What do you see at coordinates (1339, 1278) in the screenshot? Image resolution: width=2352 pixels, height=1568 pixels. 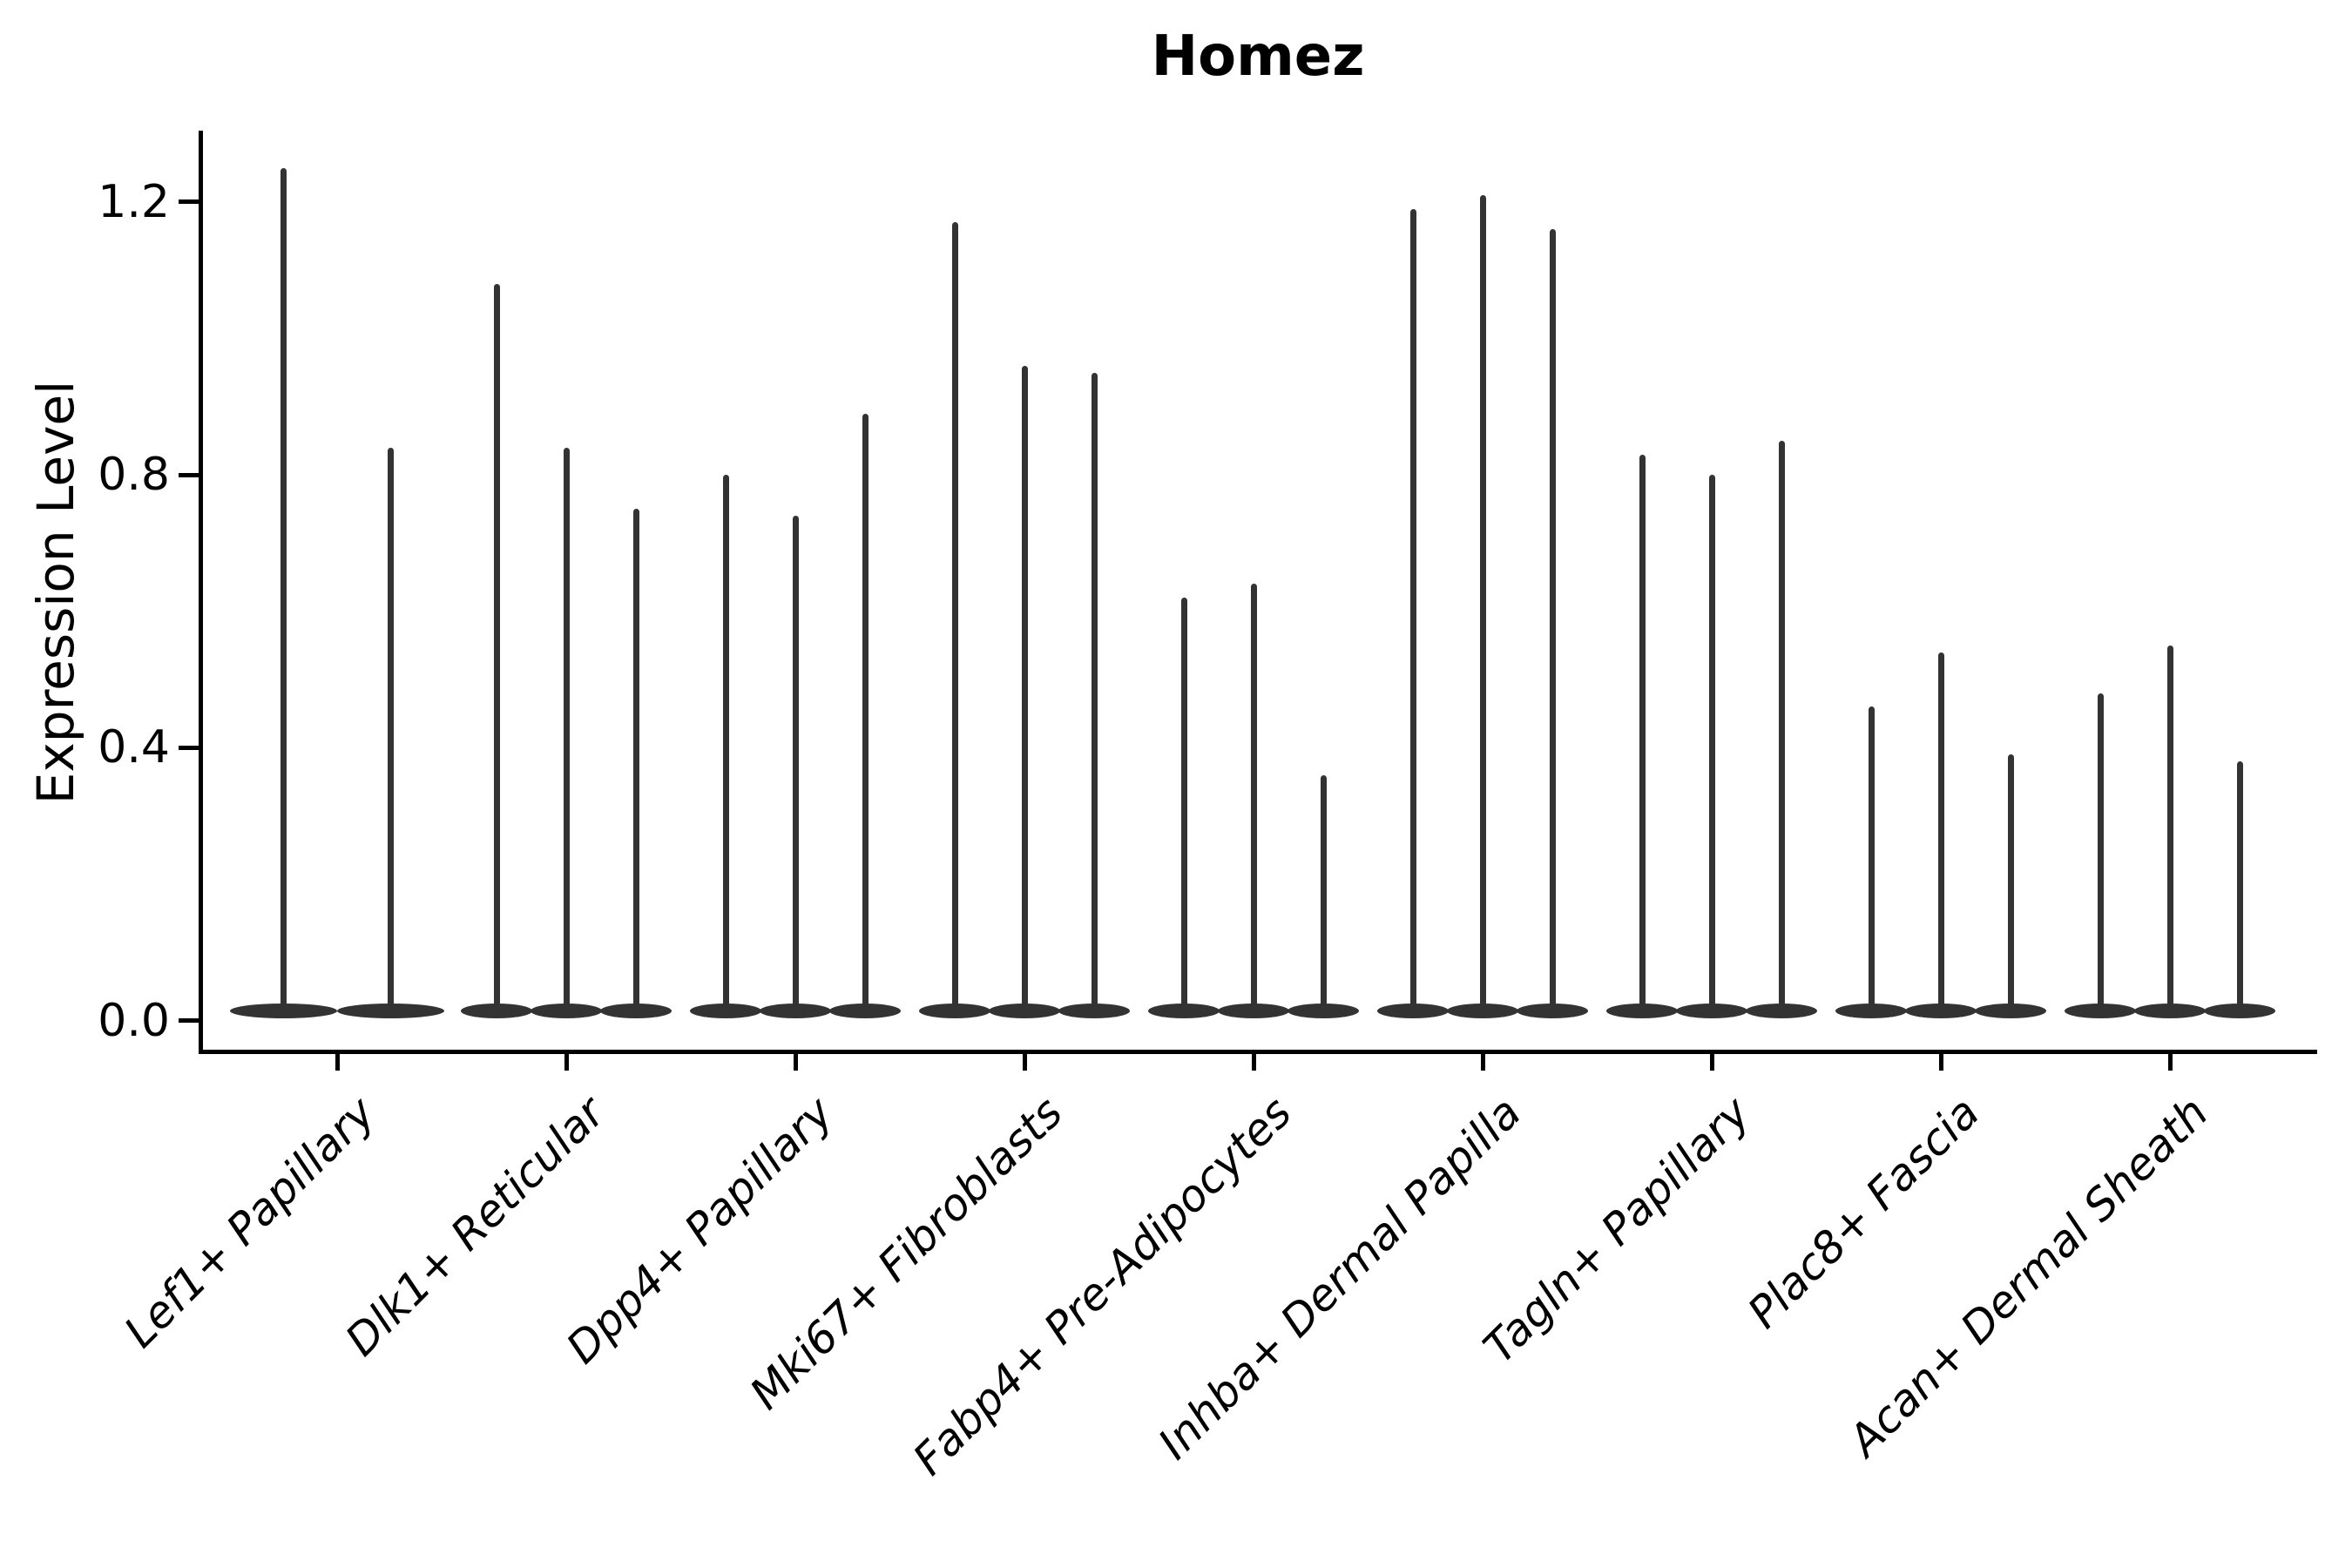 I see `x-tick-label: Inhba+ Dermal Papilla` at bounding box center [1339, 1278].